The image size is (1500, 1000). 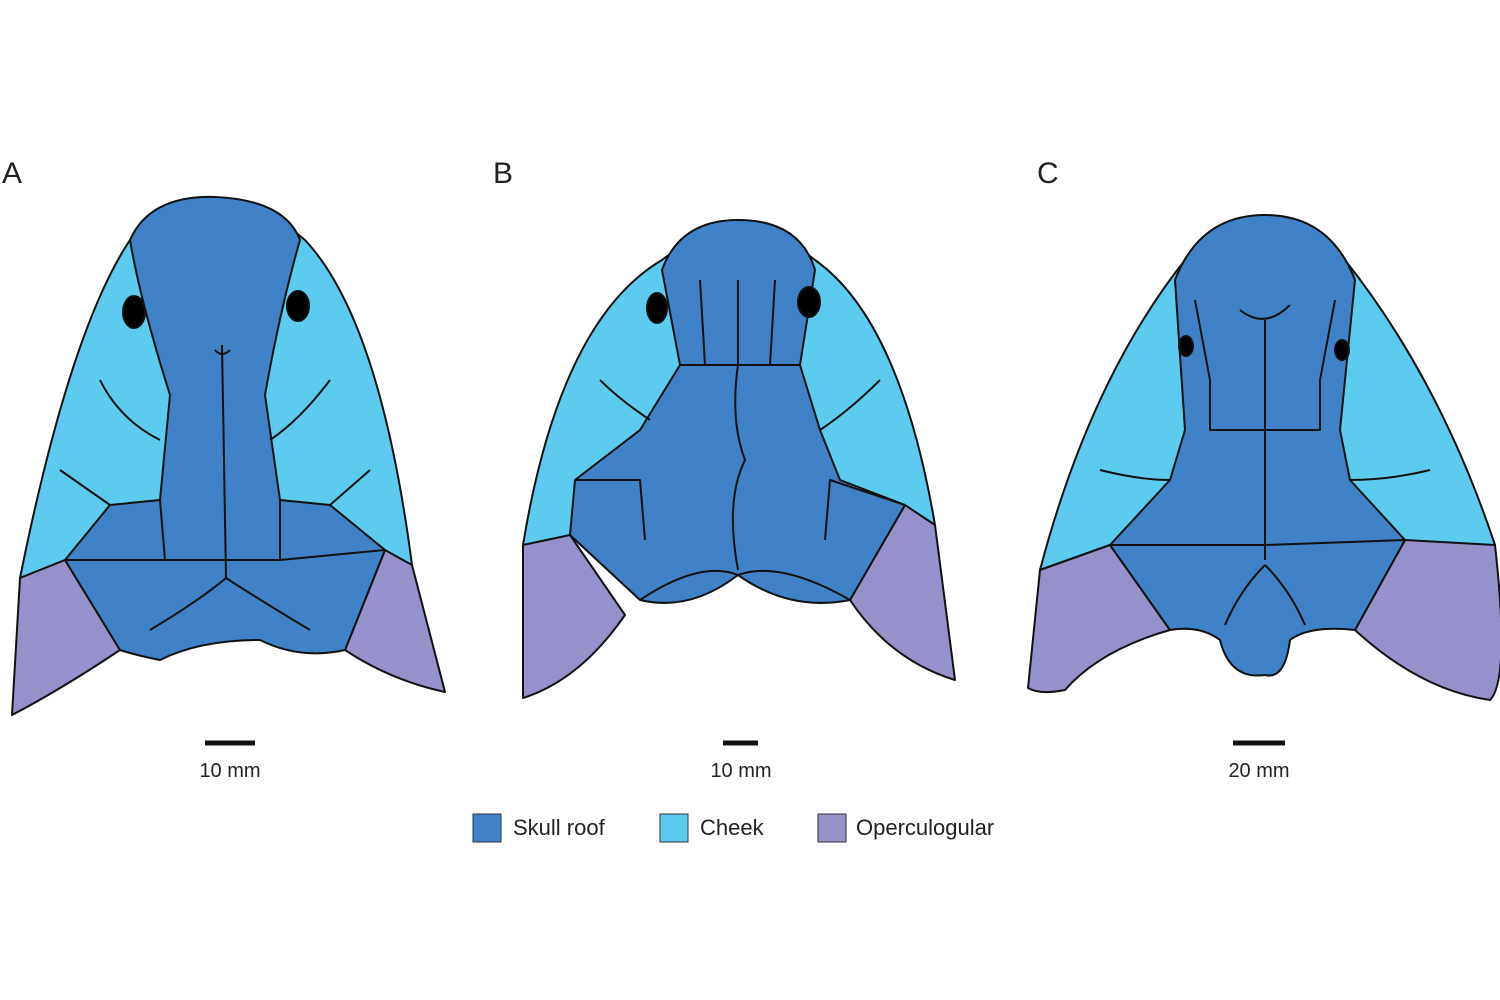 What do you see at coordinates (503, 173) in the screenshot?
I see `panel-label: B` at bounding box center [503, 173].